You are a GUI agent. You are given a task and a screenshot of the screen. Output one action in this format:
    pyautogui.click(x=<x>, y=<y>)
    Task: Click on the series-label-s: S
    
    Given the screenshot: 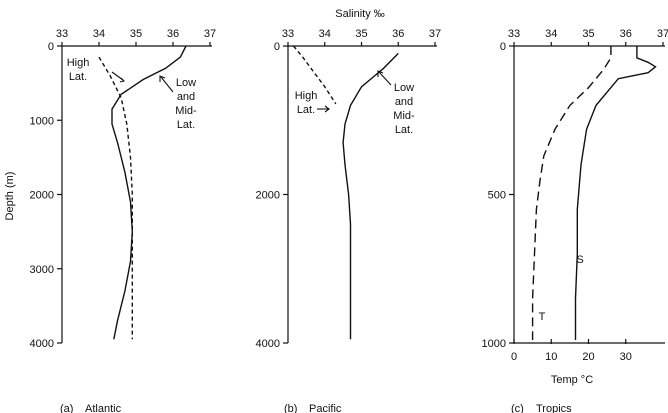 What is the action you would take?
    pyautogui.click(x=579, y=260)
    